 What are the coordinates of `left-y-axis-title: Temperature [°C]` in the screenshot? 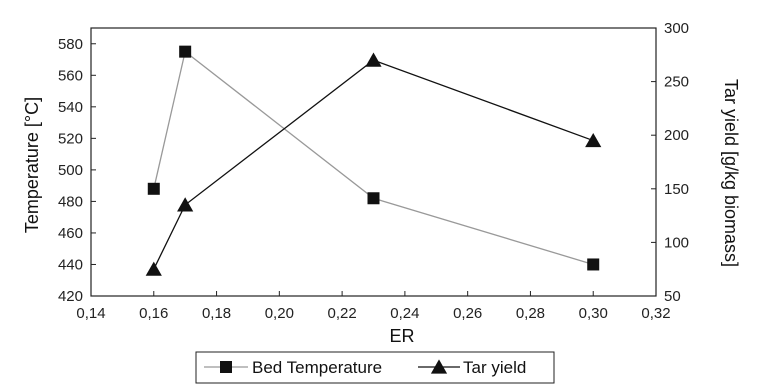 It's located at (32, 165).